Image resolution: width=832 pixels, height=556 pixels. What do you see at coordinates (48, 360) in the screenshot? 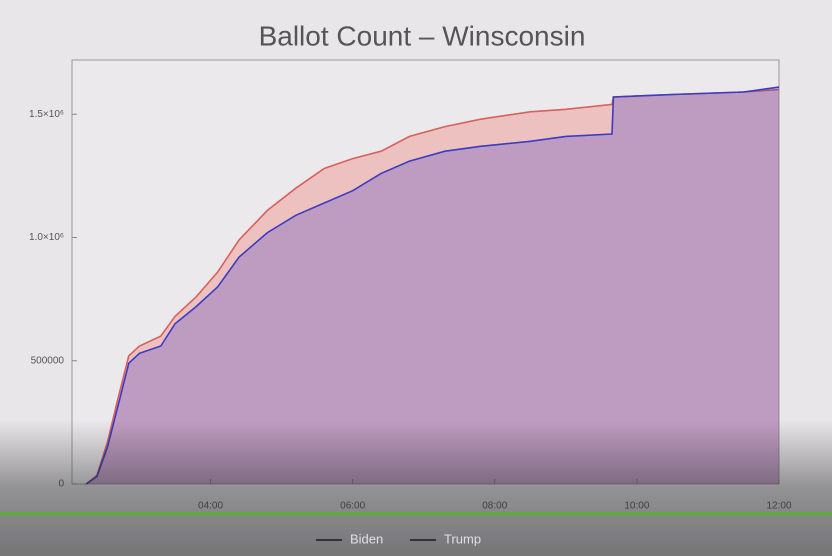
I see `y-tick-label: 500000` at bounding box center [48, 360].